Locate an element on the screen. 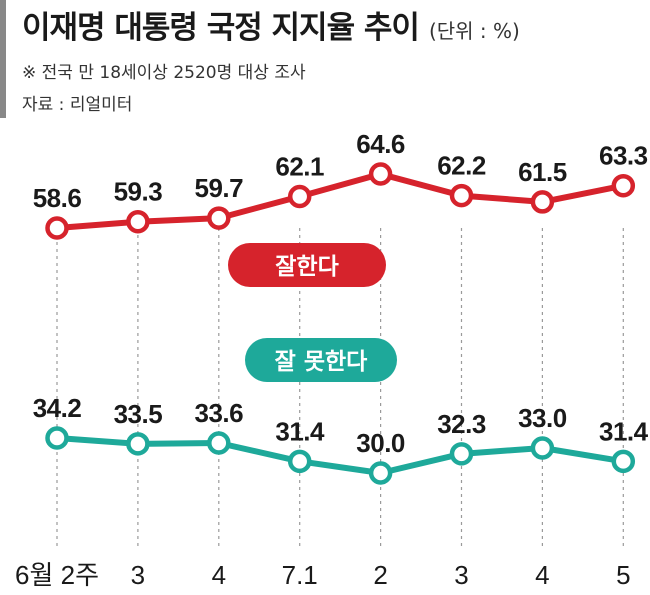  data-label-0-1: 59.3 is located at coordinates (138, 192).